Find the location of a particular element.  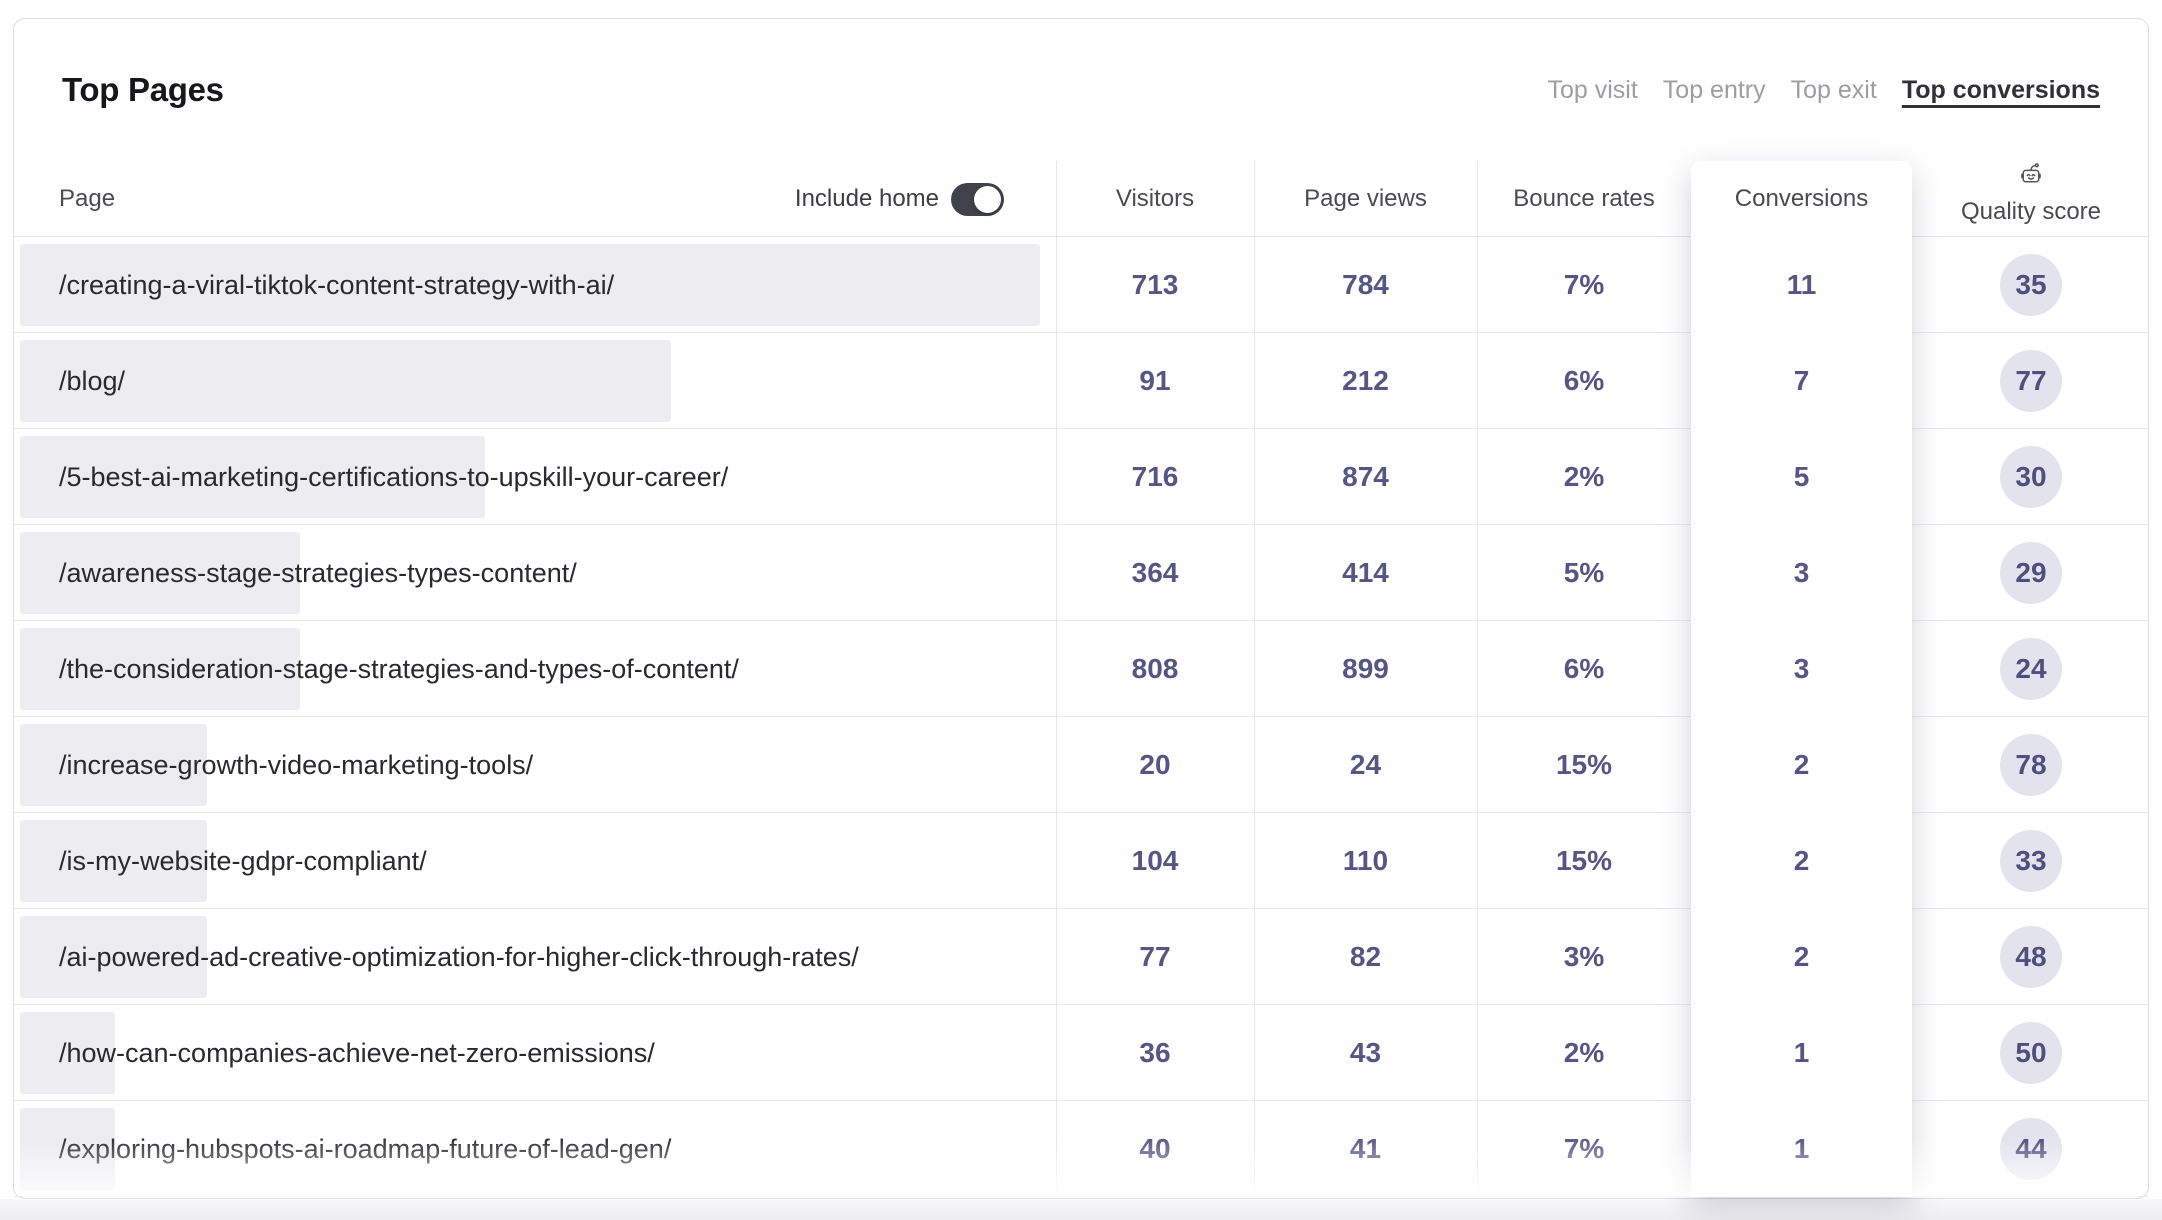

page-views-value: 874 is located at coordinates (1365, 476).